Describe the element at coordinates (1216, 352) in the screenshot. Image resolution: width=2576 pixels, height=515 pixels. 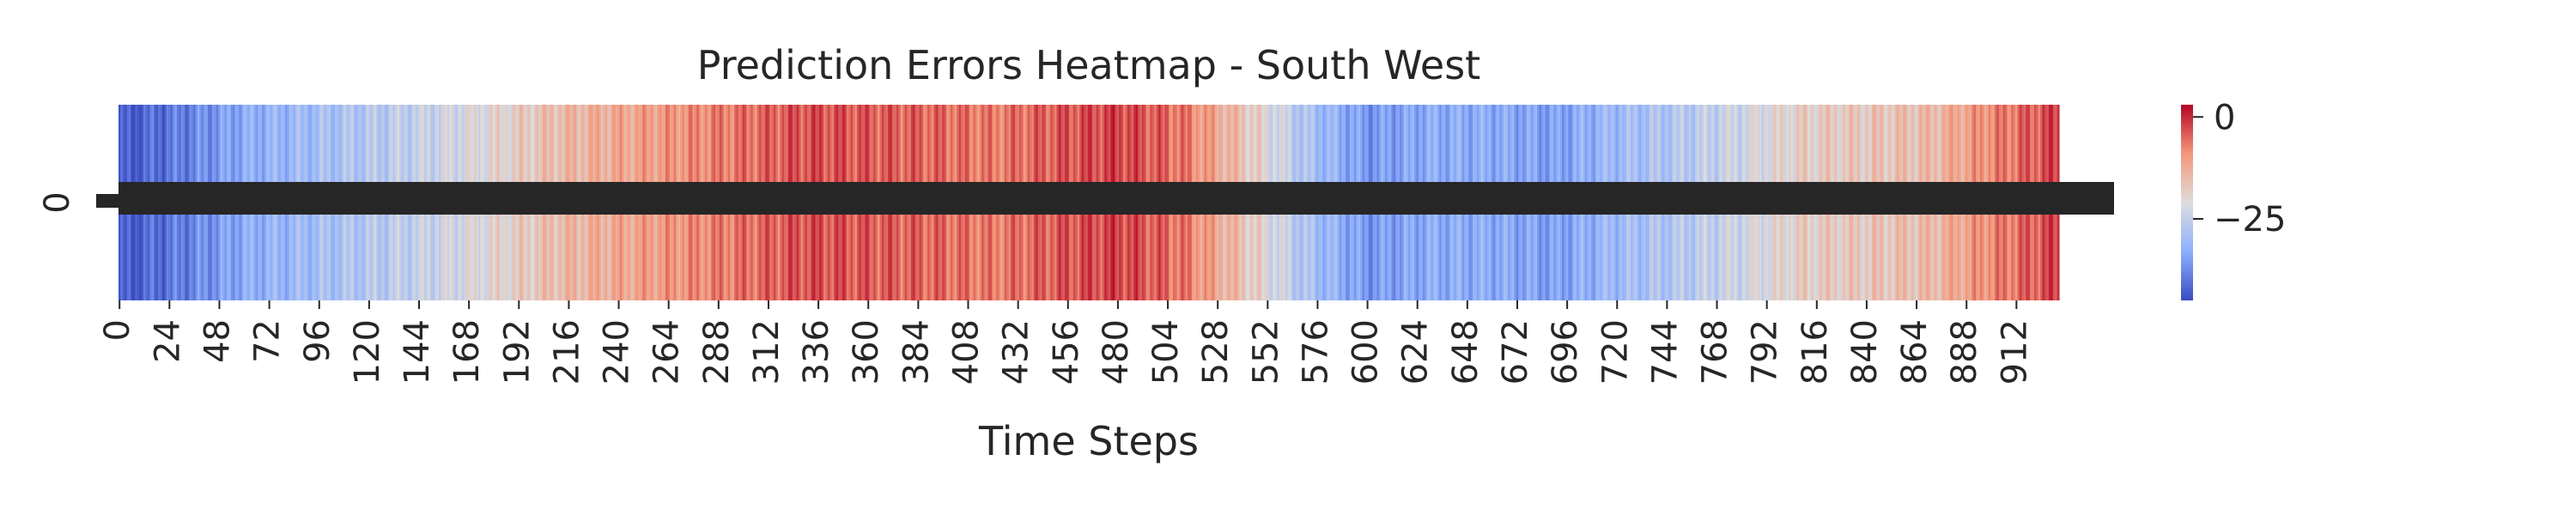
I see `x-tick-label: 528` at that location.